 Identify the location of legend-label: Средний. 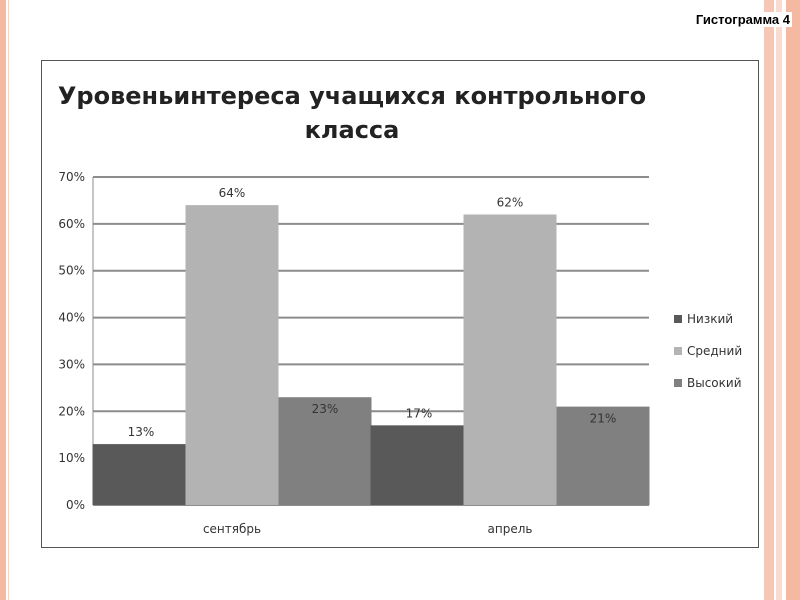
(714, 351).